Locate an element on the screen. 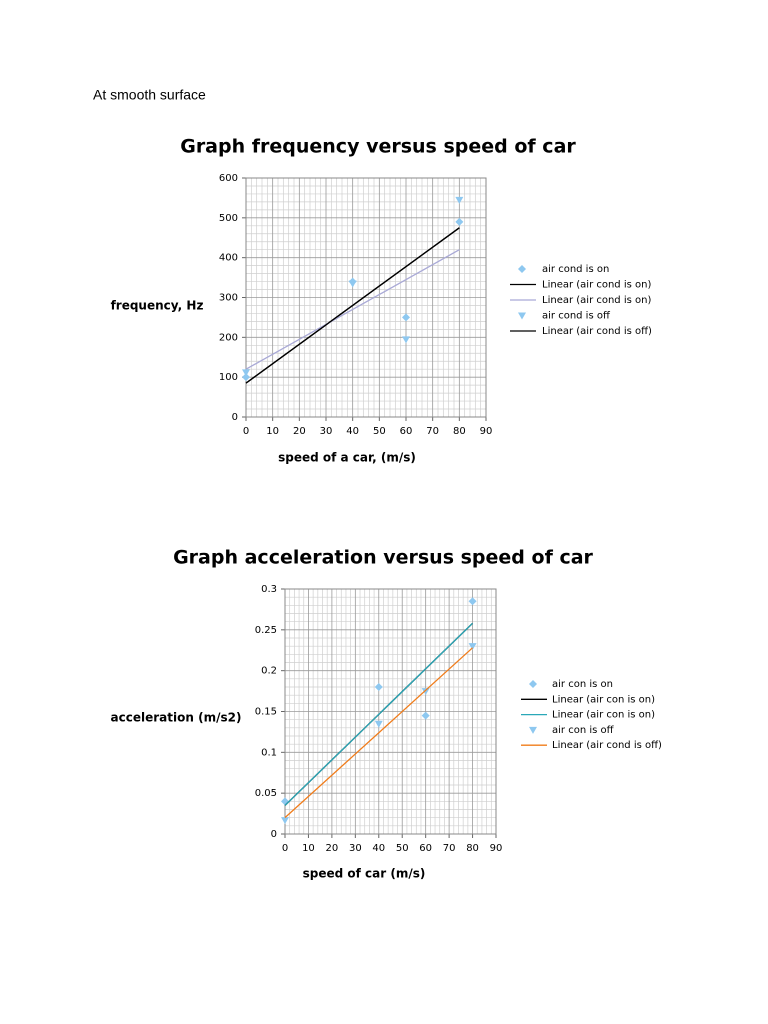 The width and height of the screenshot is (768, 1024). y-tick-label: 500 is located at coordinates (228, 218).